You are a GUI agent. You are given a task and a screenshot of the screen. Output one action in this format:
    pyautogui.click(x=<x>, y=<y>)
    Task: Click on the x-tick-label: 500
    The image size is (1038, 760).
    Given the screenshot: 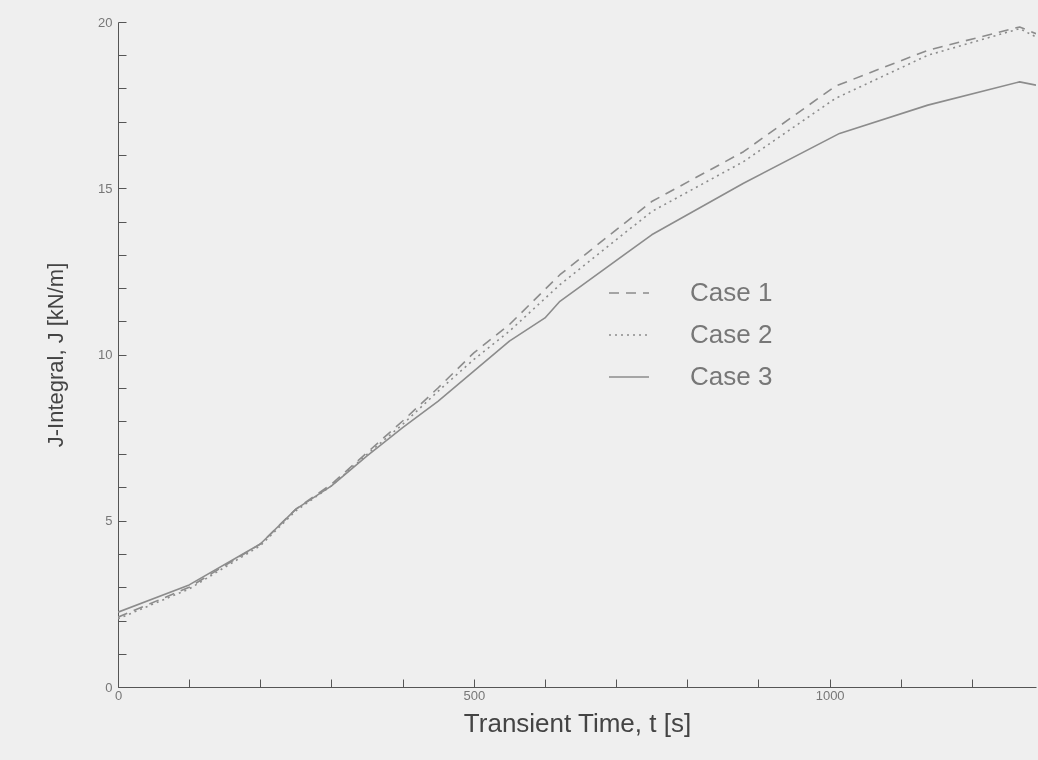 What is the action you would take?
    pyautogui.click(x=474, y=695)
    